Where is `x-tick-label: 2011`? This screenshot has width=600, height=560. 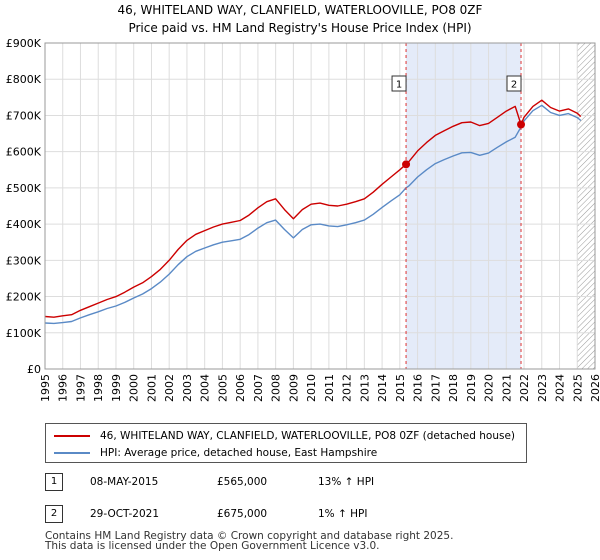 x-tick-label: 2011 is located at coordinates (329, 388).